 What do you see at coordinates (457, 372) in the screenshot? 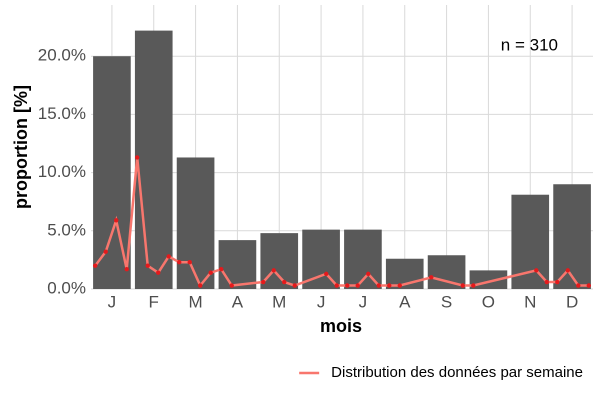
I see `legend-label: Distribution des données par semaine` at bounding box center [457, 372].